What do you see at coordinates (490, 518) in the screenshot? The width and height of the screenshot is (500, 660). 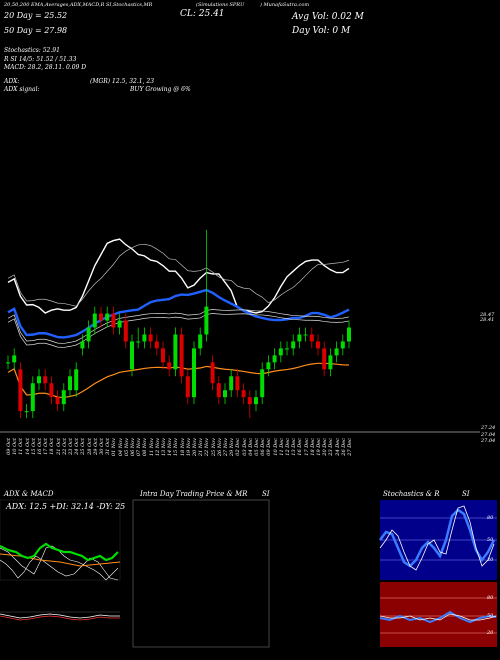 I see `stoch-tick-80: 80` at bounding box center [490, 518].